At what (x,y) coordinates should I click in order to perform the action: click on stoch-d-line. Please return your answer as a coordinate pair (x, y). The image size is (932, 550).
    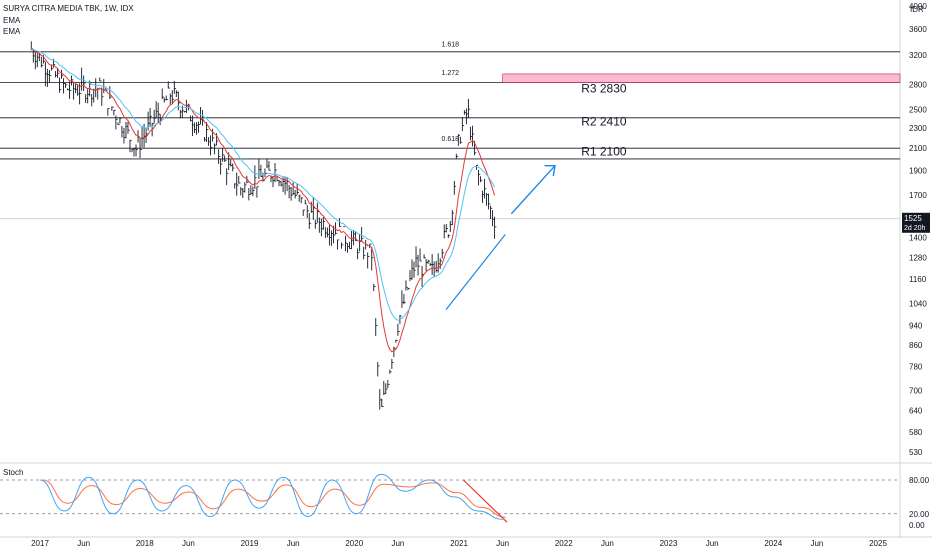
    Looking at the image, I should click on (274, 498).